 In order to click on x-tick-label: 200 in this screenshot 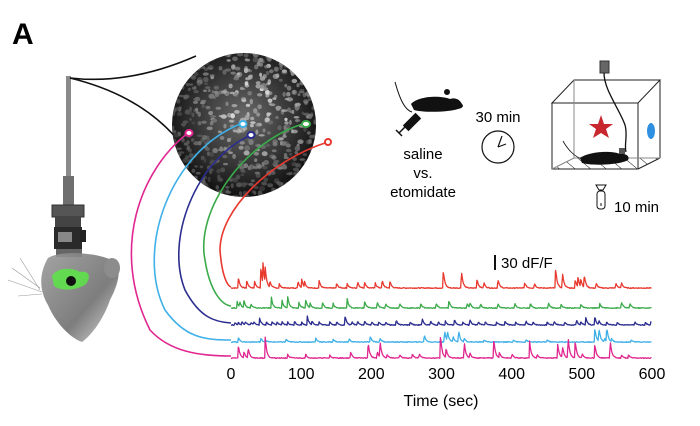, I will do `click(371, 374)`.